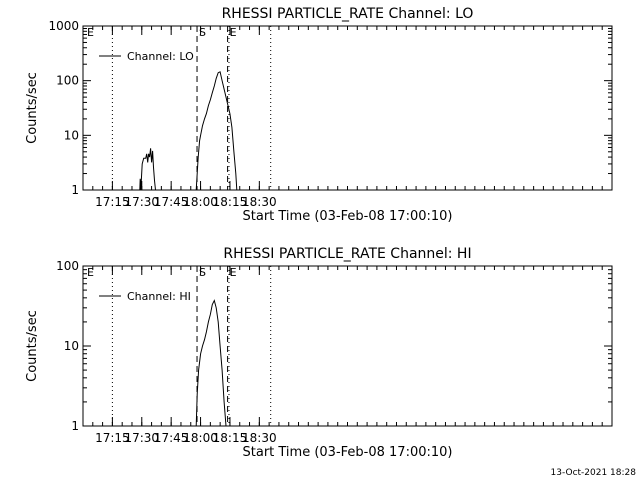 This screenshot has width=640, height=480. Describe the element at coordinates (63, 26) in the screenshot. I see `y-tick-label: 1000` at that location.